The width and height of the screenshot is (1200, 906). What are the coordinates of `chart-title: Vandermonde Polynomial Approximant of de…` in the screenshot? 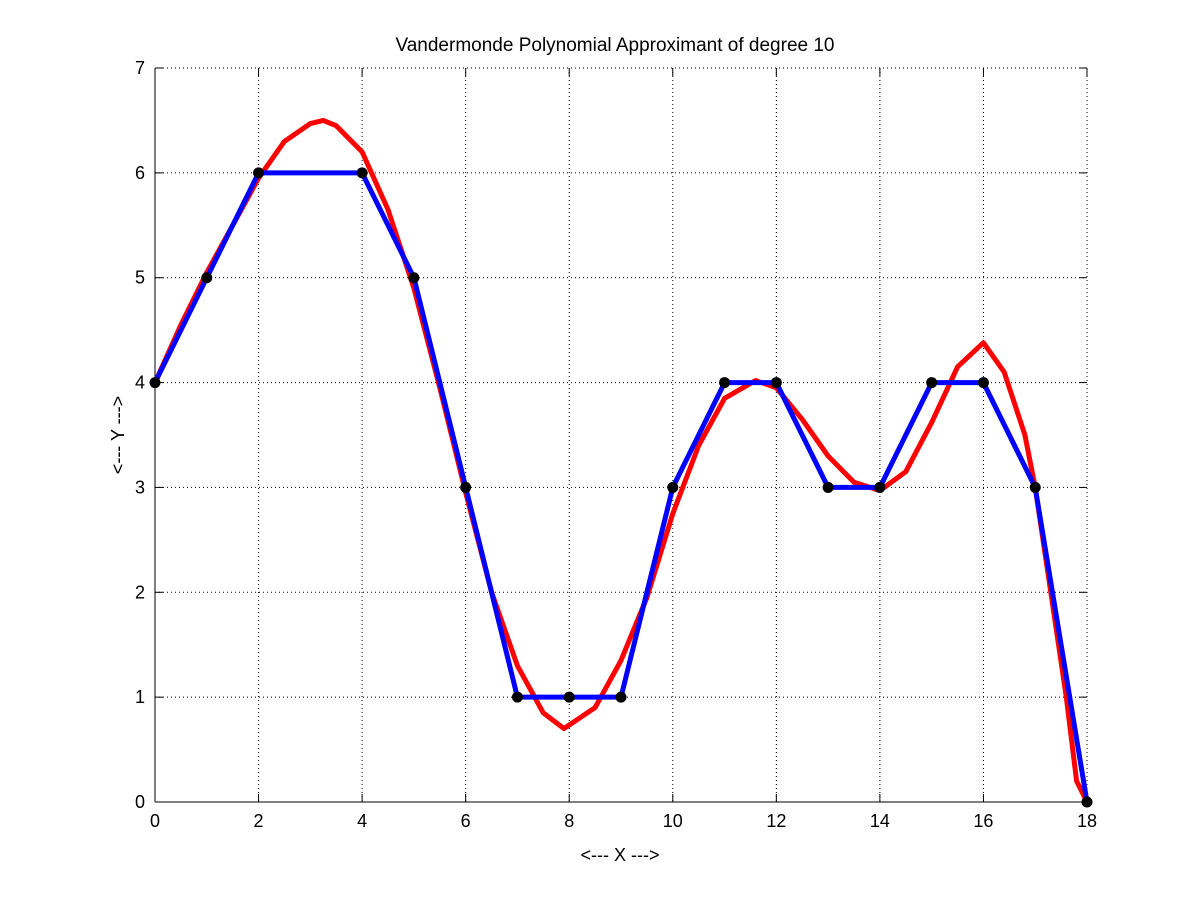 It's located at (614, 45).